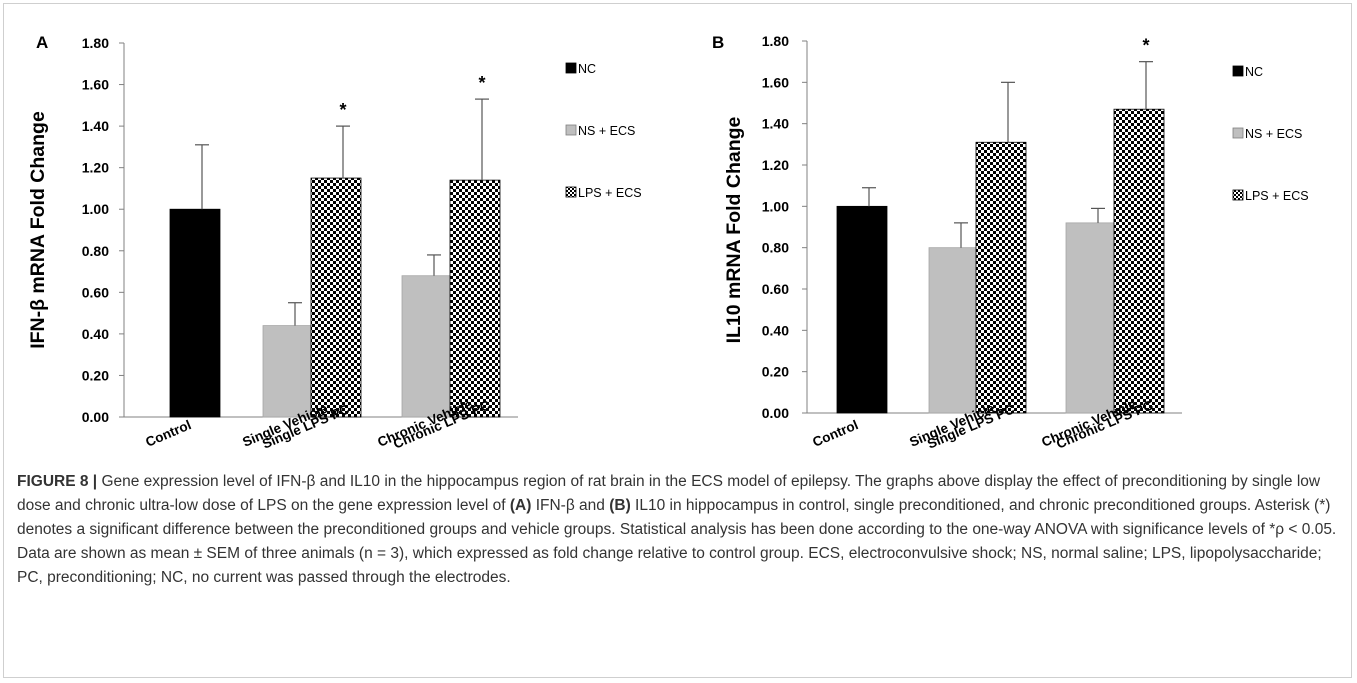 This screenshot has width=1357, height=683. What do you see at coordinates (1277, 196) in the screenshot?
I see `panel-b-legend-label: LPS + ECS` at bounding box center [1277, 196].